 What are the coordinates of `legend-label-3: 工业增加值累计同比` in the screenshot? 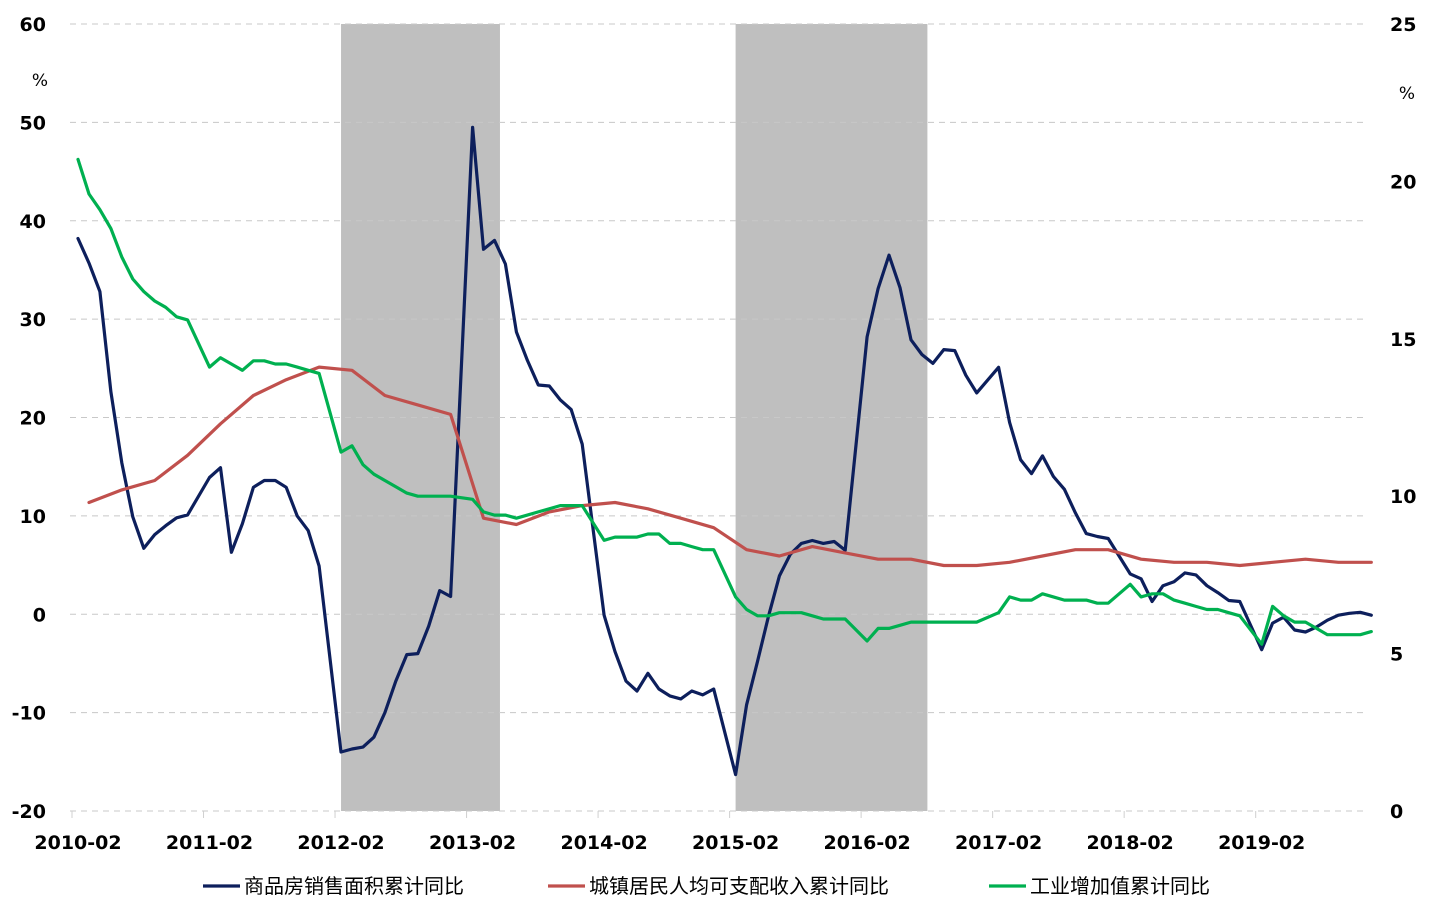 It's located at (1120, 886).